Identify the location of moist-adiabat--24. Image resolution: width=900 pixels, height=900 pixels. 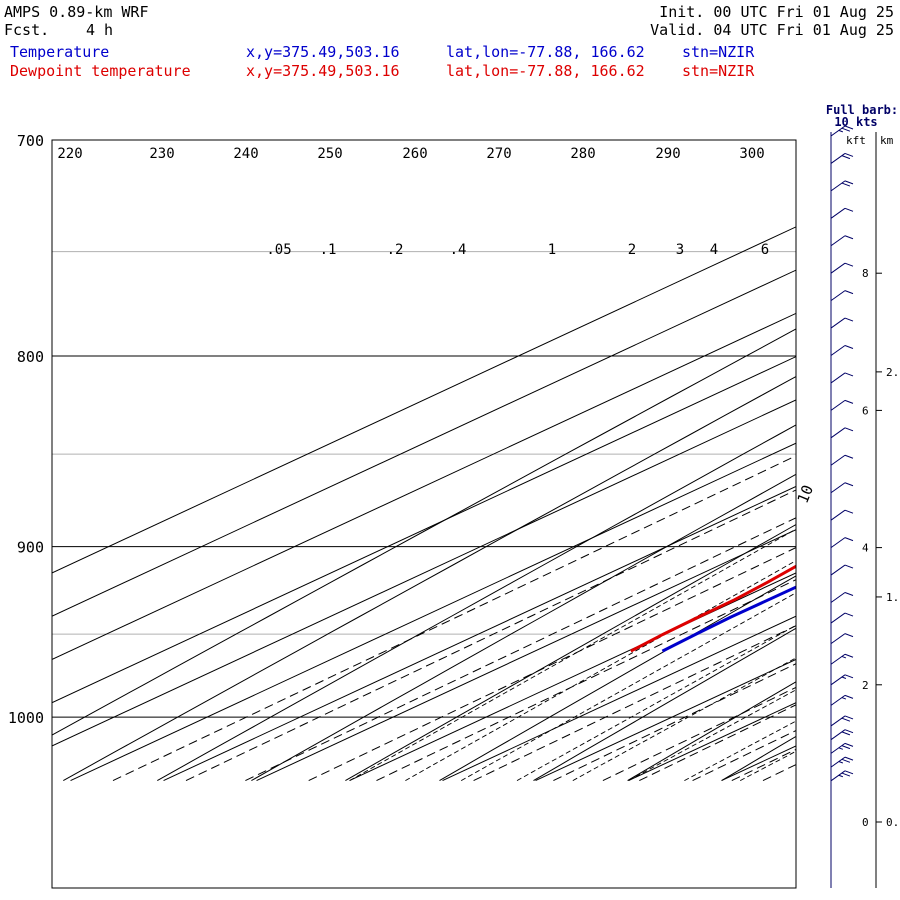
(600, 670).